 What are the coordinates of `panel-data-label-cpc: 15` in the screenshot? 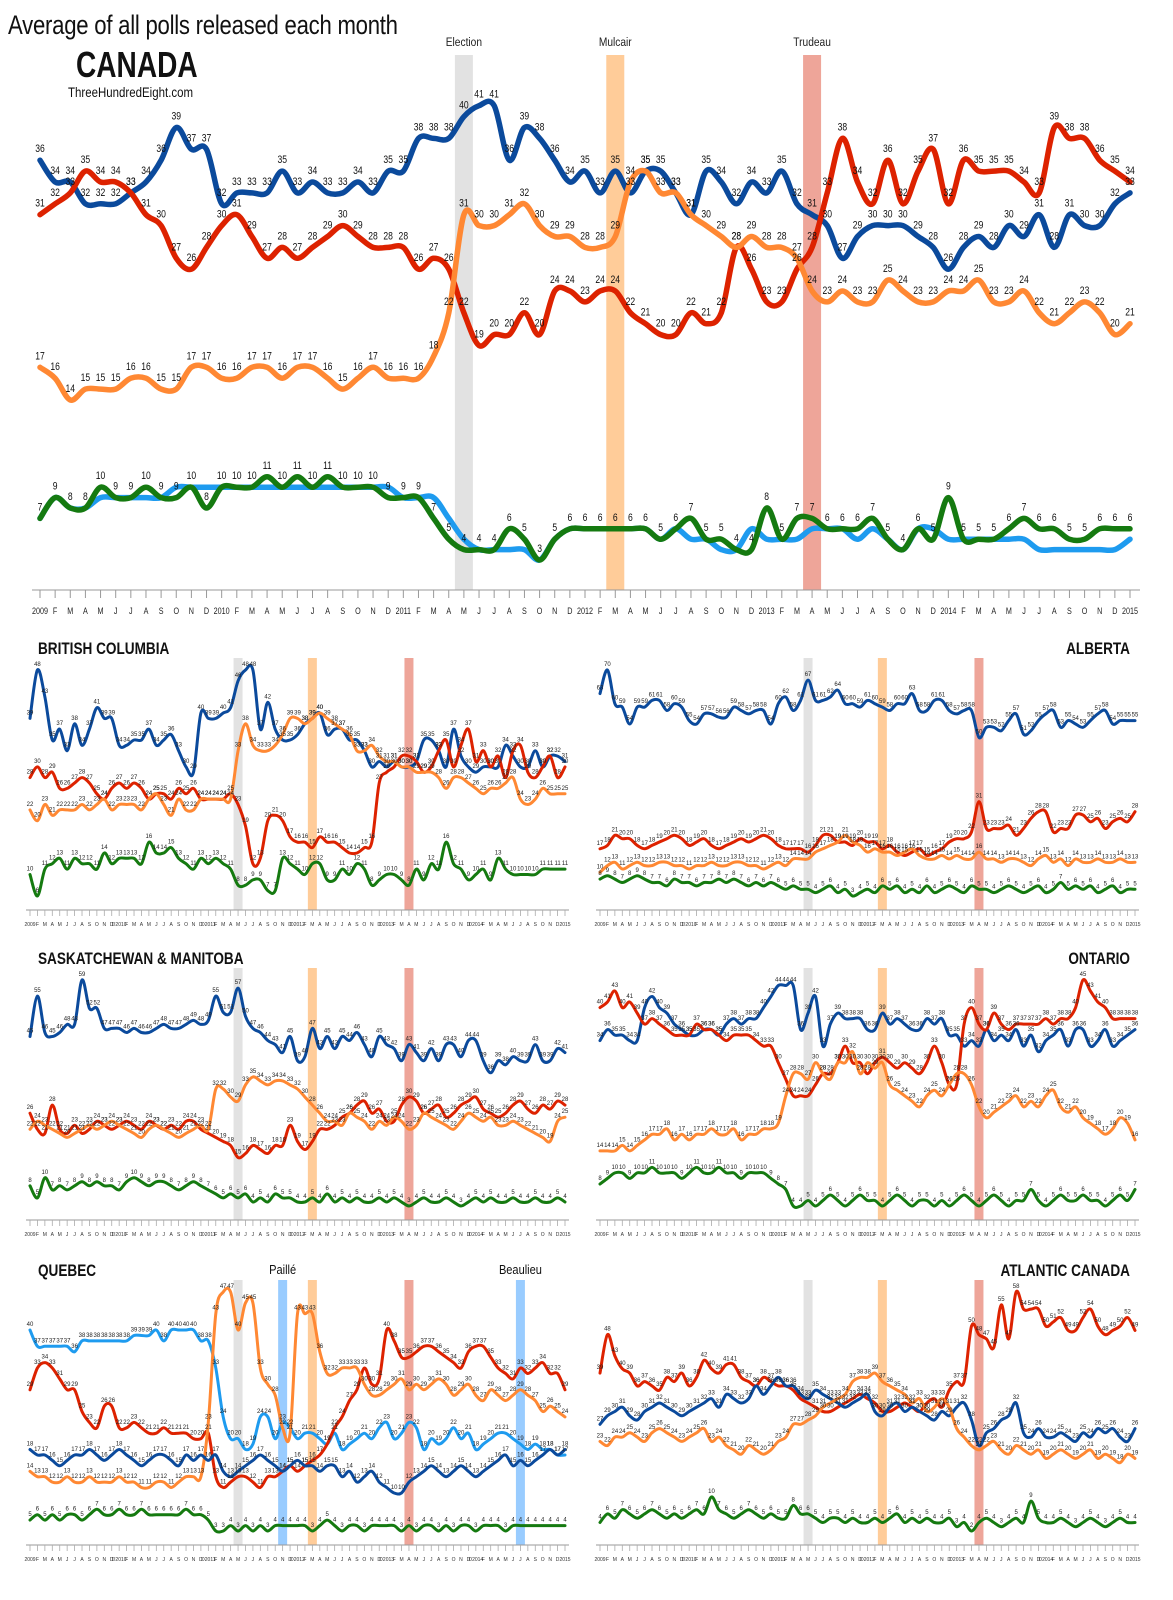 It's located at (305, 1461).